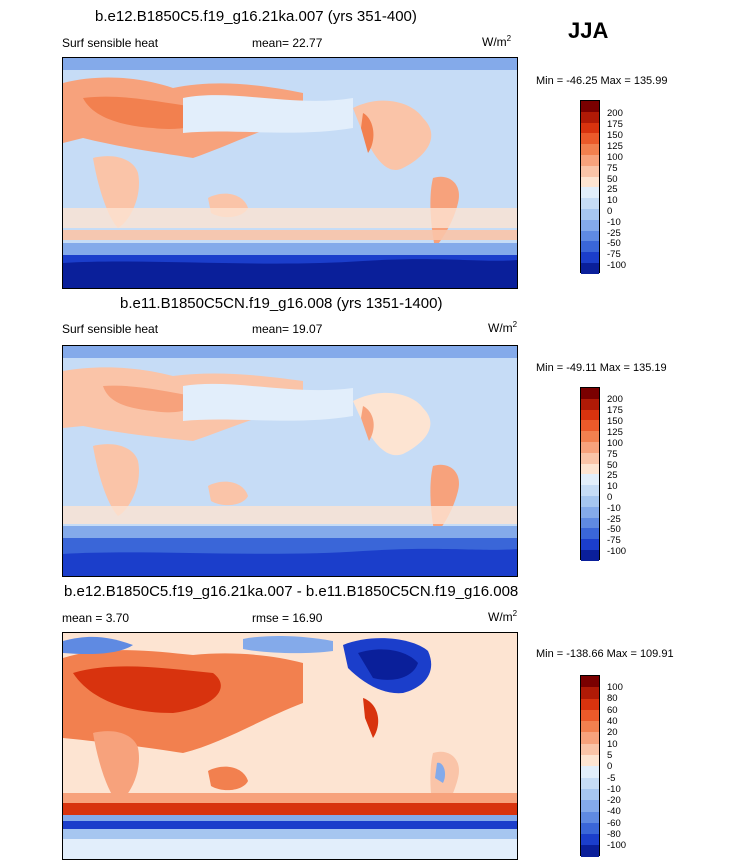  I want to click on panel2-cbar-label: -50, so click(614, 529).